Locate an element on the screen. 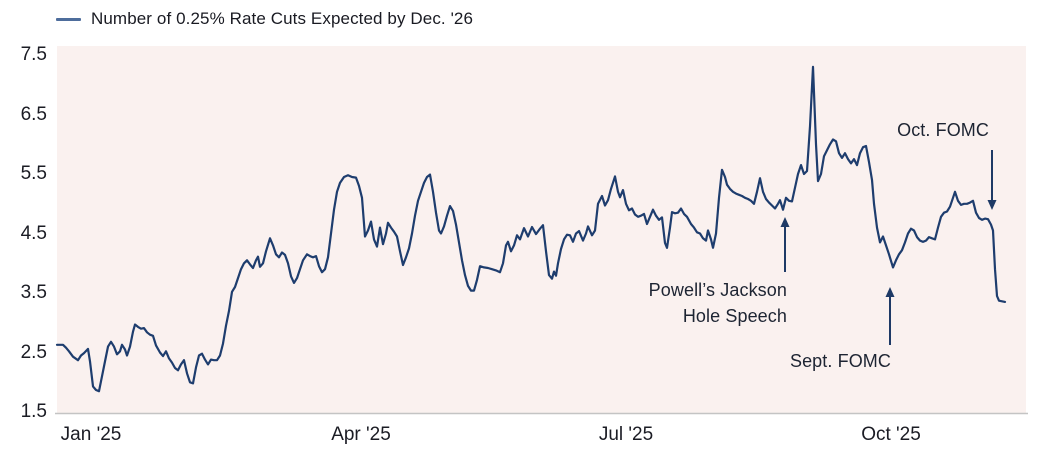 Image resolution: width=1060 pixels, height=476 pixels. y-tick-label: 7.5 is located at coordinates (33, 54).